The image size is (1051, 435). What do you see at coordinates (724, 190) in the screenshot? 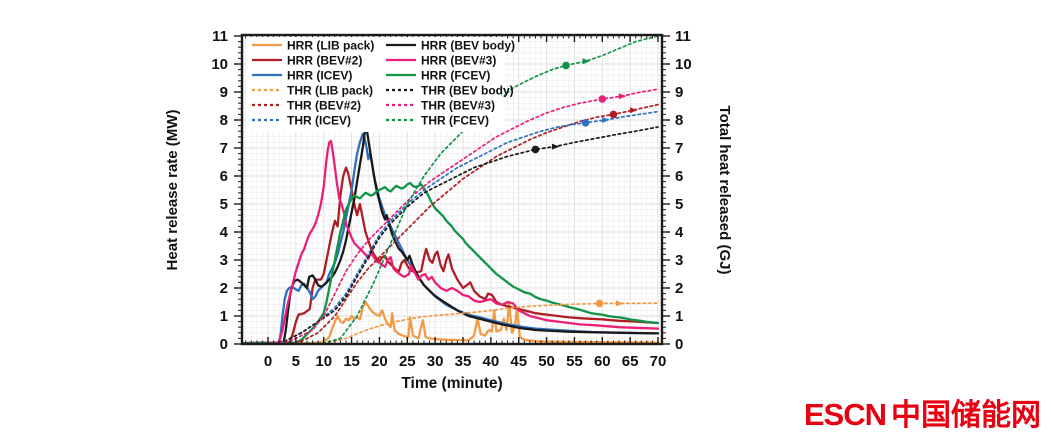
I see `y-right-axis-title: Total heat released (GJ)` at bounding box center [724, 190].